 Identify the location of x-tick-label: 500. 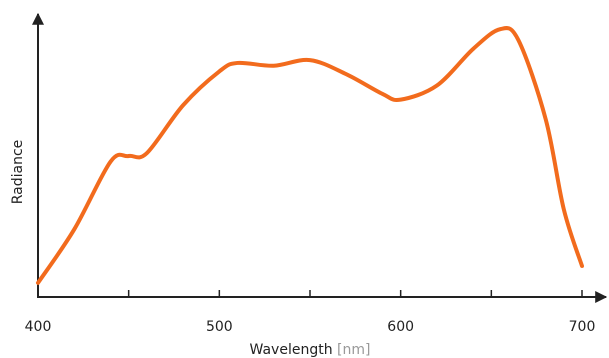
(219, 327).